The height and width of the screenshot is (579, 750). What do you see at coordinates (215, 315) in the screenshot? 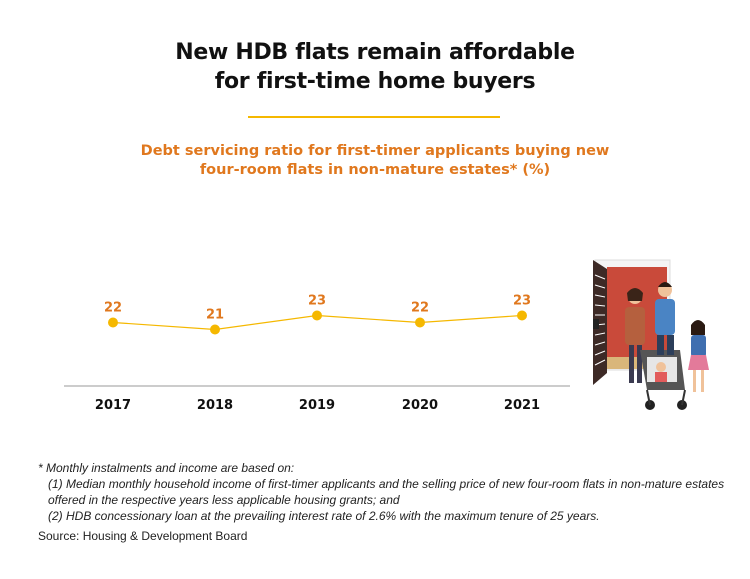
I see `data-label-2018: 21` at bounding box center [215, 315].